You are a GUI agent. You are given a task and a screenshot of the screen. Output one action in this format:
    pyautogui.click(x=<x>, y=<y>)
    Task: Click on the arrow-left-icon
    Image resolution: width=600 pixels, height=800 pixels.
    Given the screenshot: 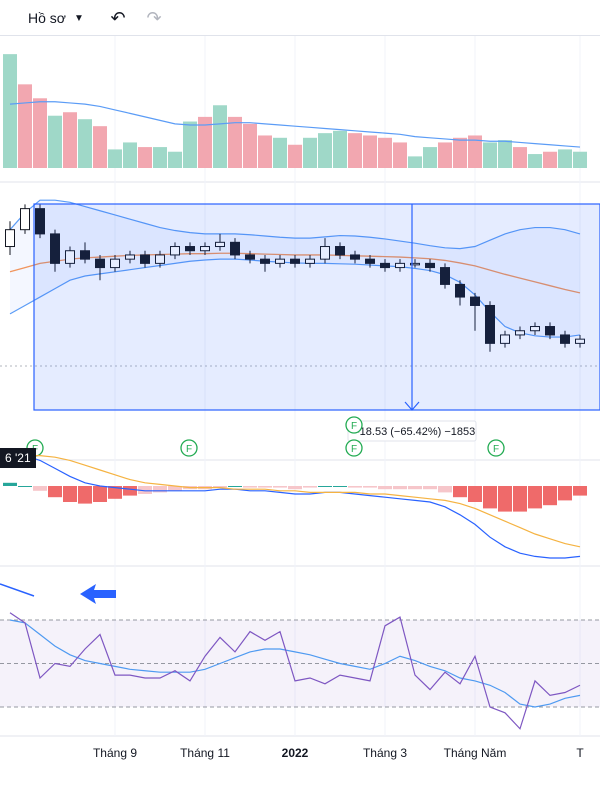 What is the action you would take?
    pyautogui.click(x=98, y=594)
    